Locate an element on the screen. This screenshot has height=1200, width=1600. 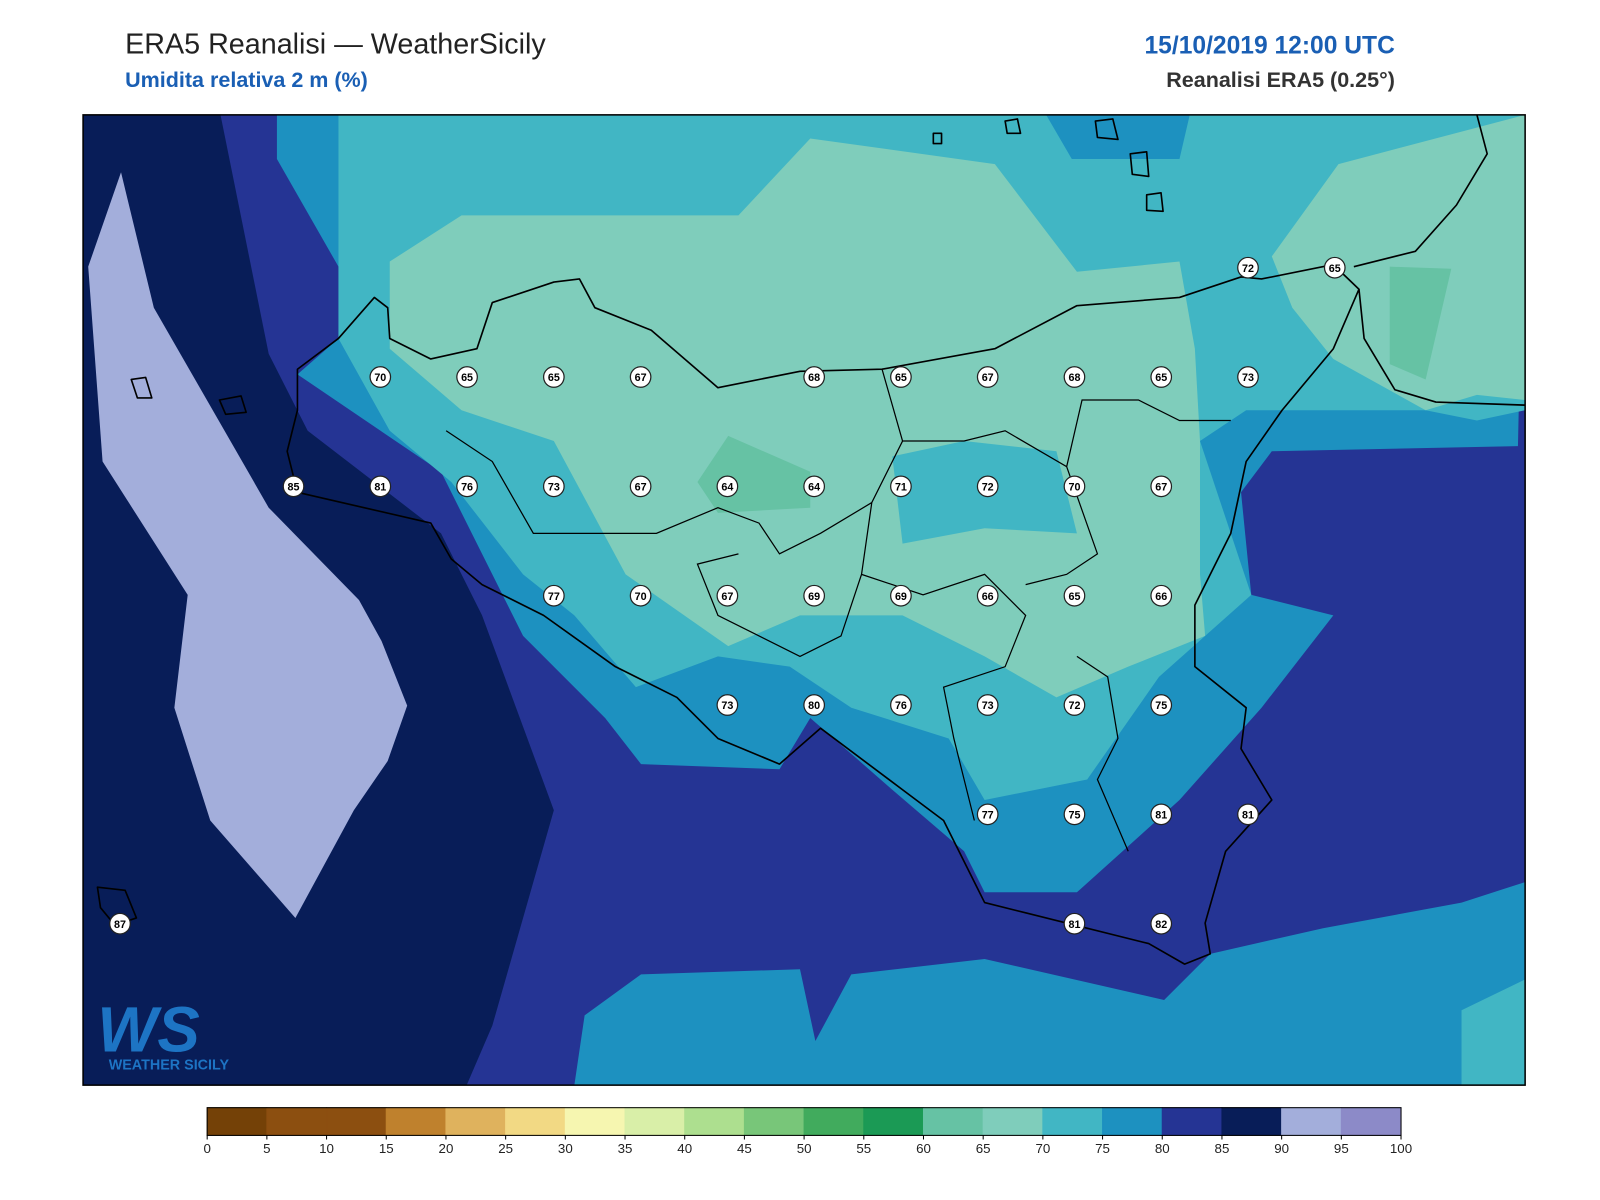
station-value: 64 is located at coordinates (727, 487).